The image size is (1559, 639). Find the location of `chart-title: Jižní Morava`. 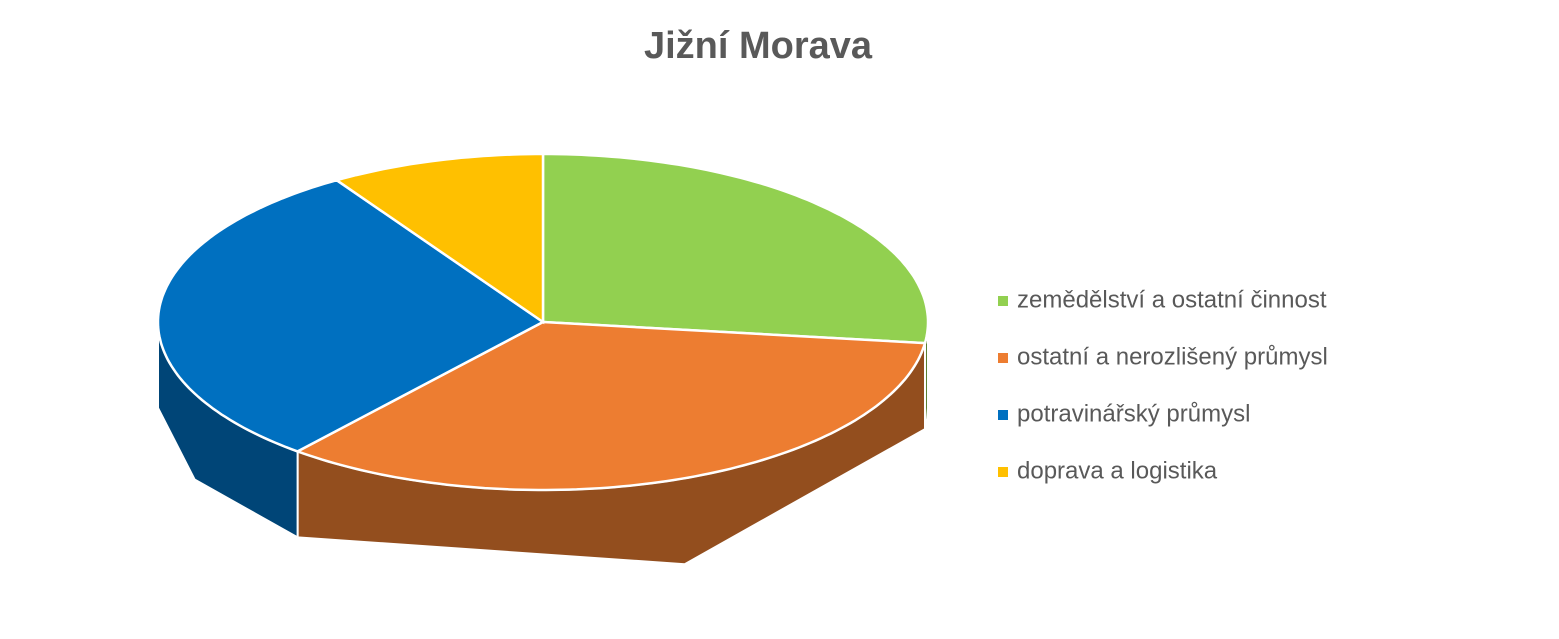

chart-title: Jižní Morava is located at coordinates (758, 46).